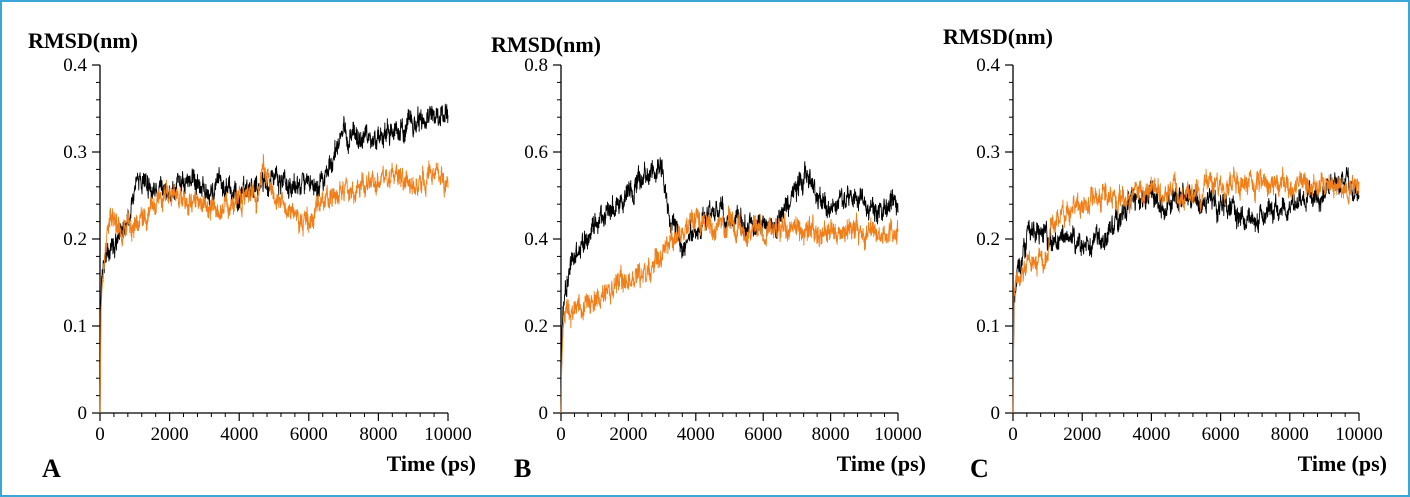 The image size is (1410, 497). Describe the element at coordinates (536, 152) in the screenshot. I see `y-tick-label: 0.6` at that location.